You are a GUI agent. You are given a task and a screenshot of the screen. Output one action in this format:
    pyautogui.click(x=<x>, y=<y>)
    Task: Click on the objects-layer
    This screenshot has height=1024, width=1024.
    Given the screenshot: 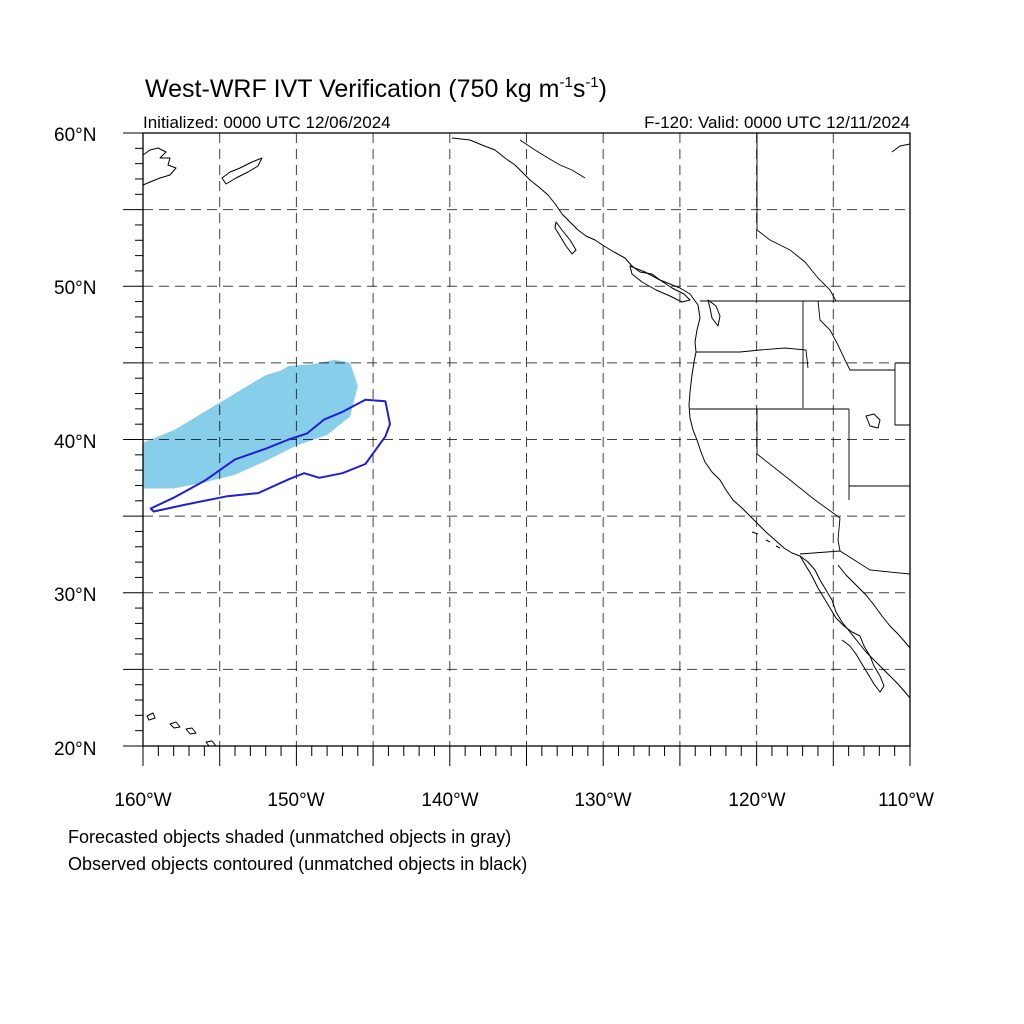 What is the action you would take?
    pyautogui.click(x=250, y=424)
    